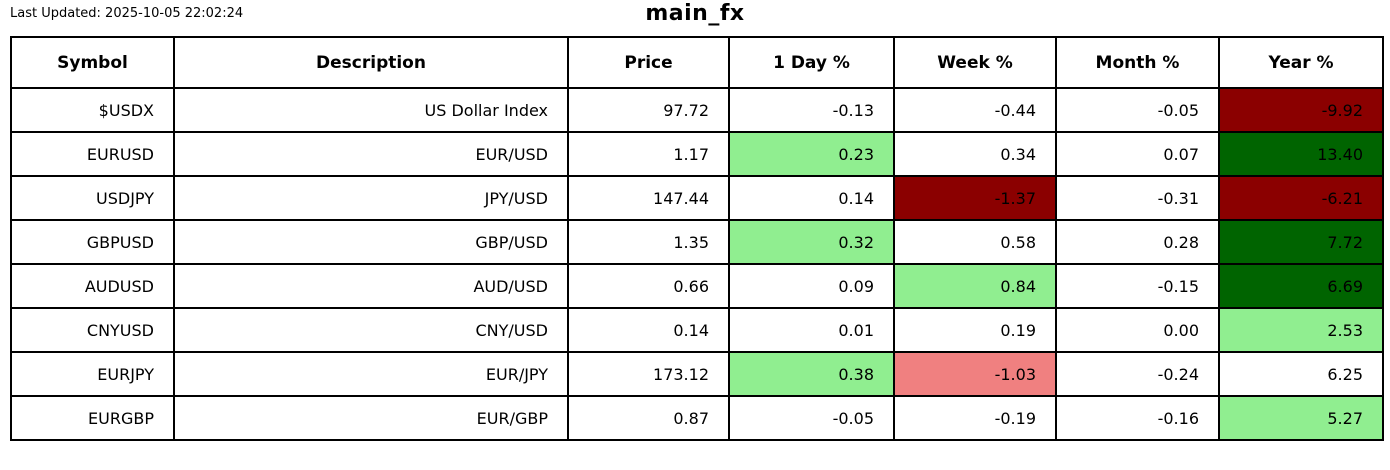 Image resolution: width=1390 pixels, height=470 pixels. I want to click on cell-week: -0.44, so click(975, 110).